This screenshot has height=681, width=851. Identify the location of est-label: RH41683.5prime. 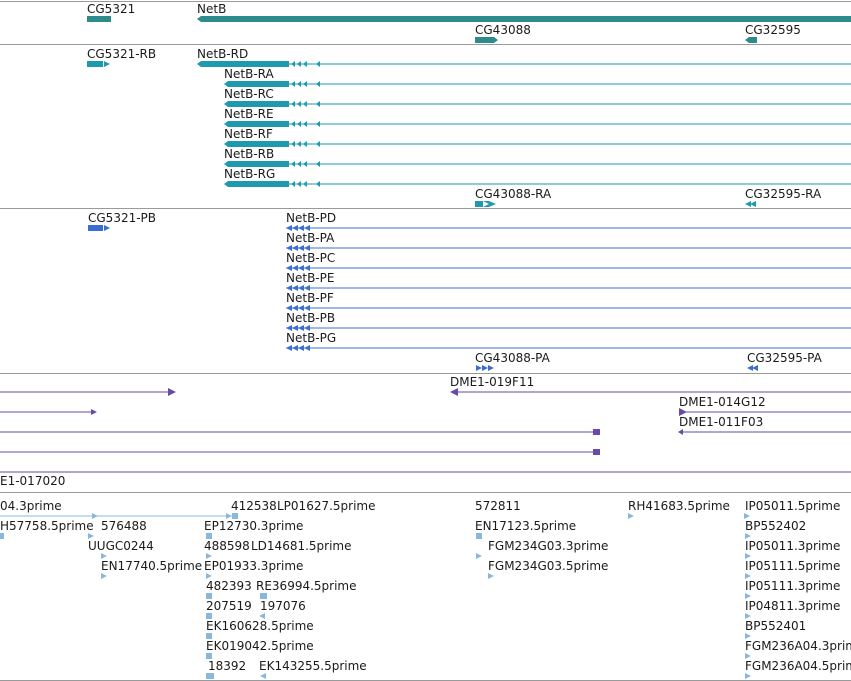
(679, 506).